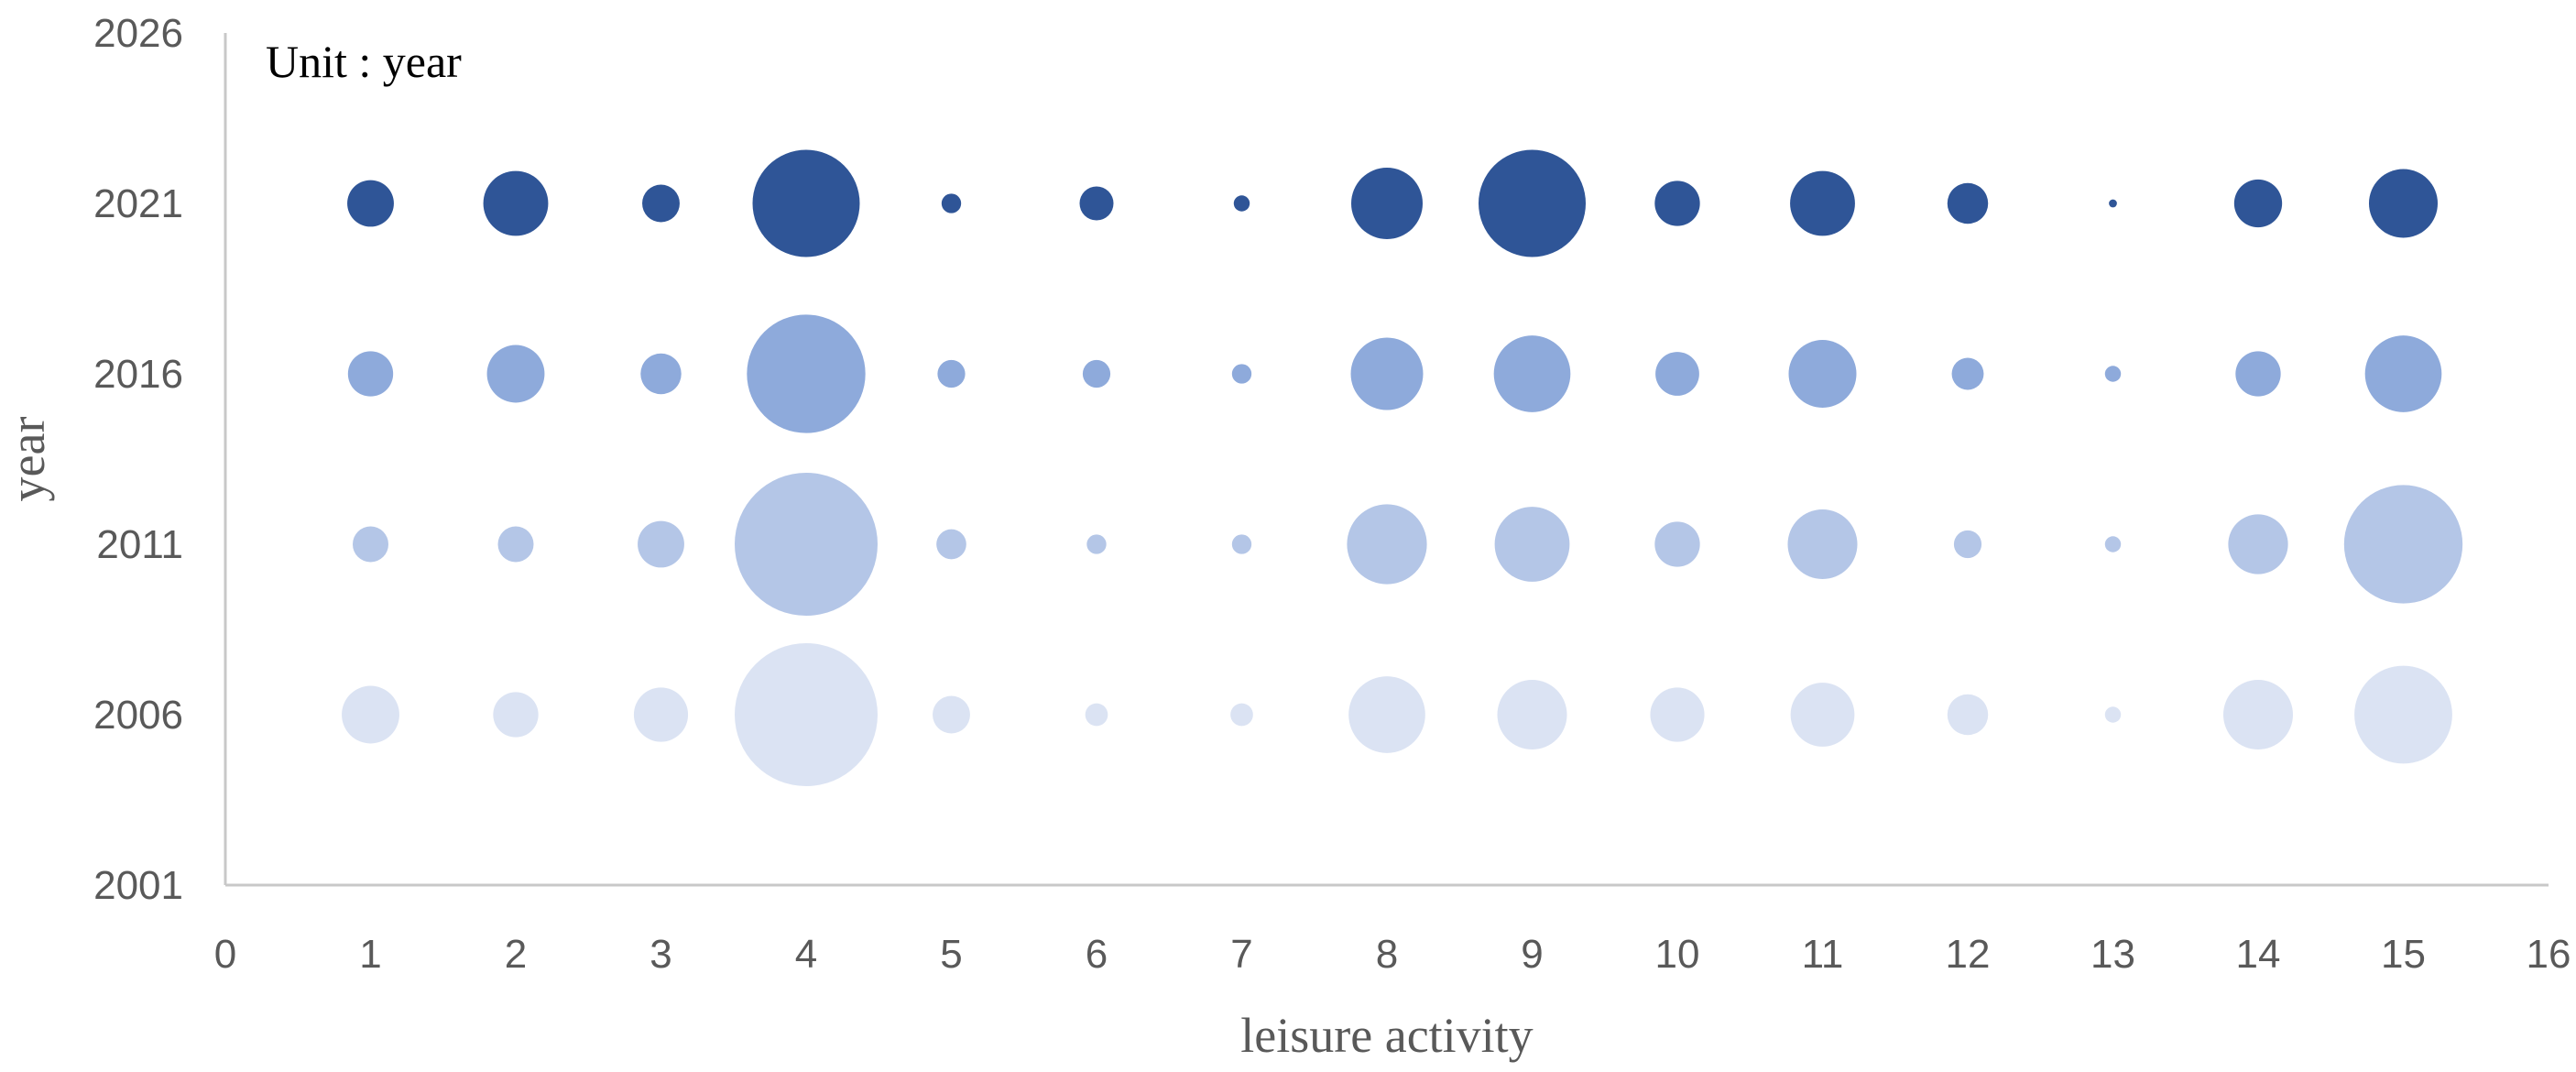  I want to click on y-tick-label: 2006, so click(138, 715).